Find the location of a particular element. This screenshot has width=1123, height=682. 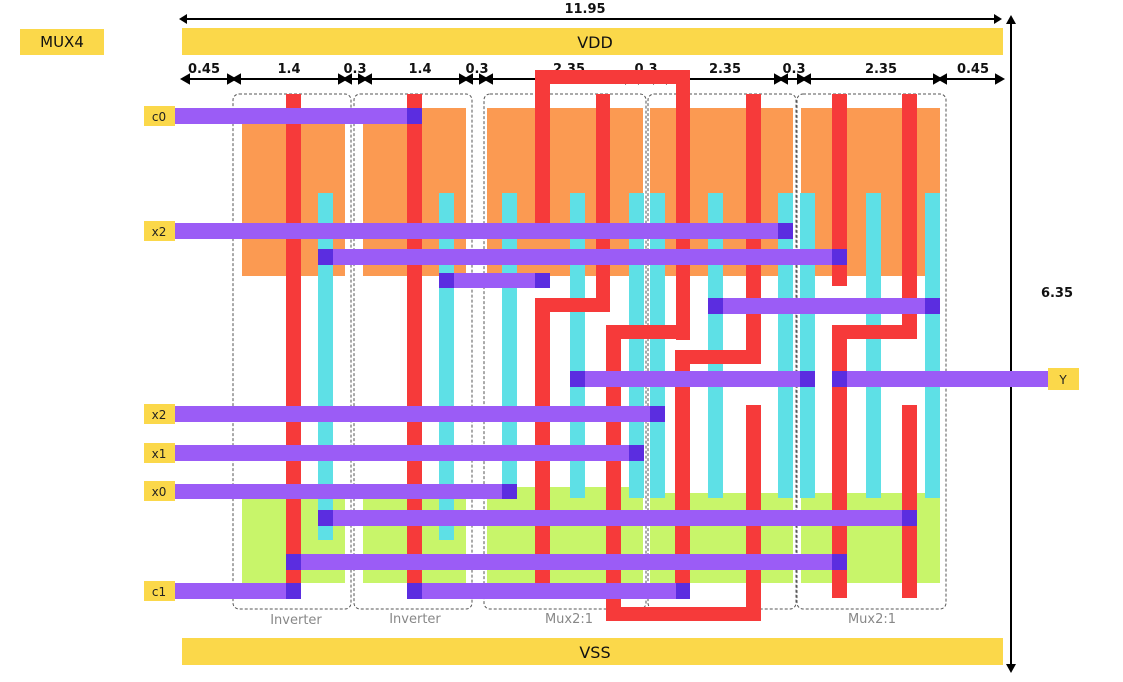

cell-label-mux-1: Mux2:1 is located at coordinates (569, 619).